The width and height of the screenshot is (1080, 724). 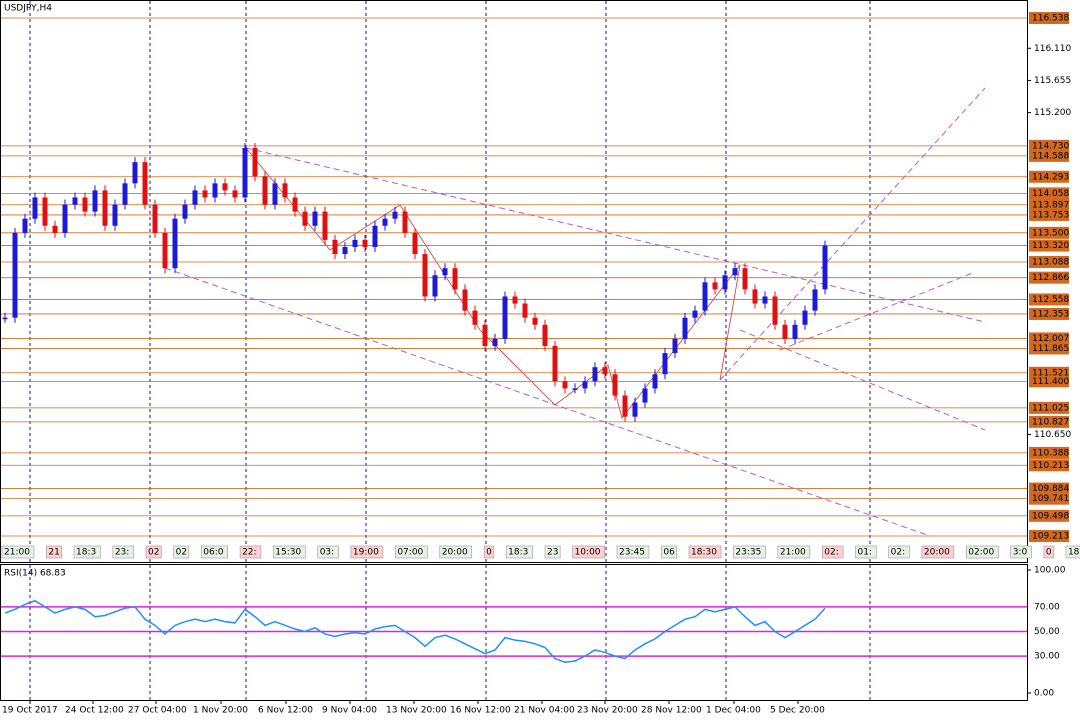 I want to click on rsi-line, so click(x=415, y=631).